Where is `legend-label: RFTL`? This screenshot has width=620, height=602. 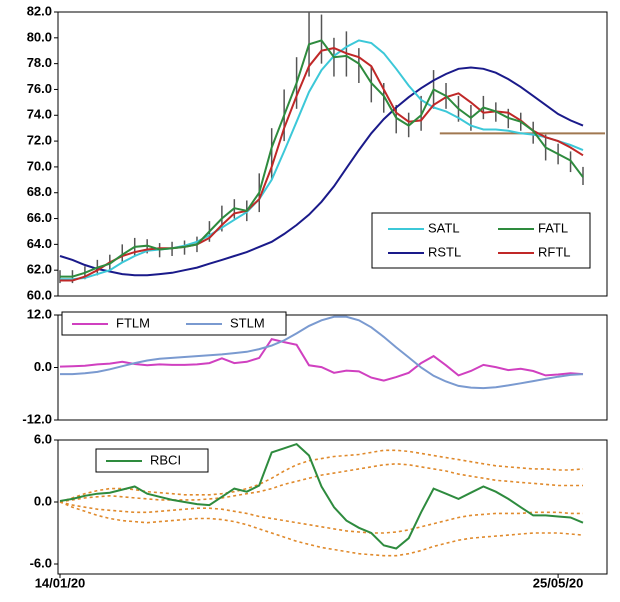 legend-label: RFTL is located at coordinates (554, 251).